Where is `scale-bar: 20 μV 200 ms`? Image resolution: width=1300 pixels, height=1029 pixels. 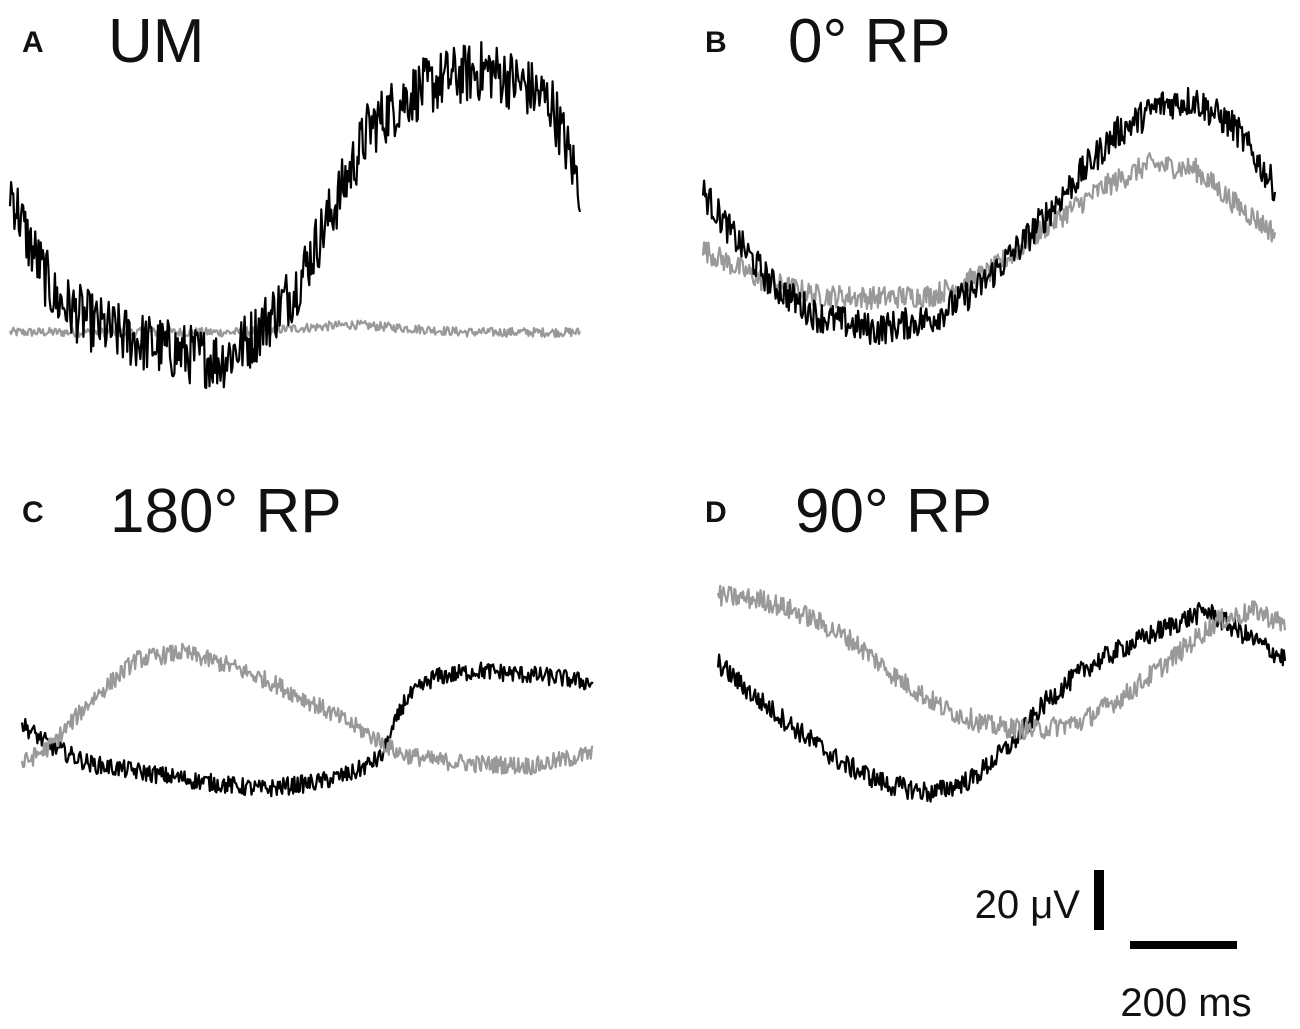 scale-bar: 20 μV 200 ms is located at coordinates (1113, 947).